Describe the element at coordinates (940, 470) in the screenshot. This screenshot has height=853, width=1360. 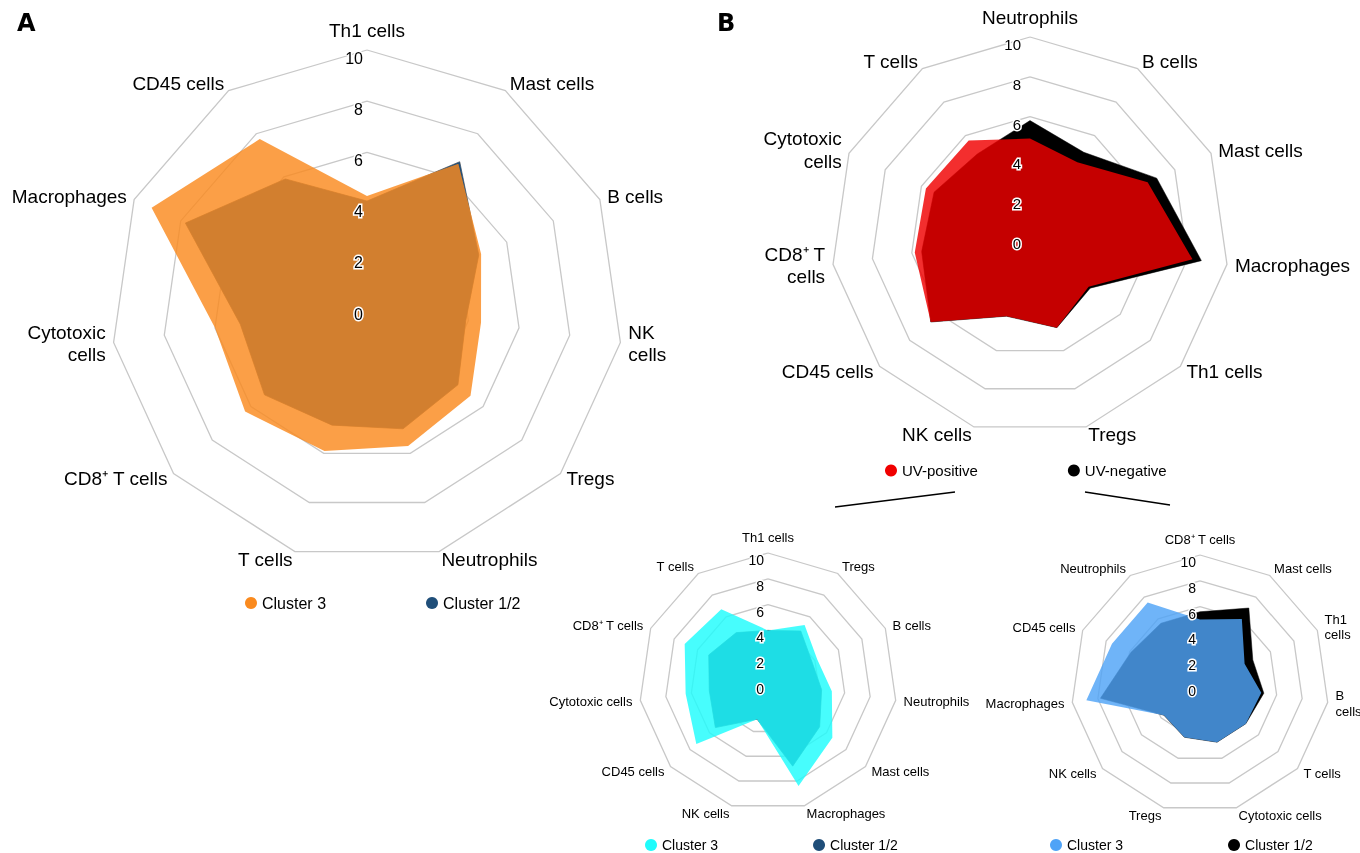
I see `legend-label: UV-positive` at that location.